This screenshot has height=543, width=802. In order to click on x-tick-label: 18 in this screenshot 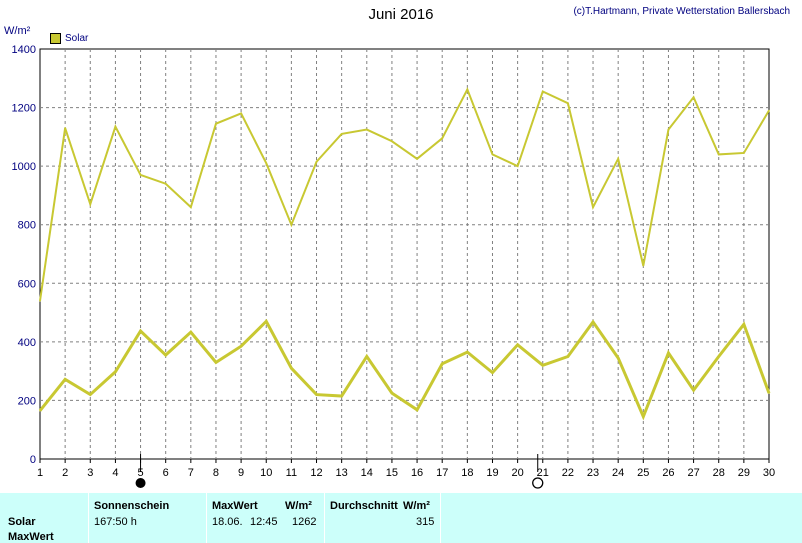, I will do `click(467, 473)`.